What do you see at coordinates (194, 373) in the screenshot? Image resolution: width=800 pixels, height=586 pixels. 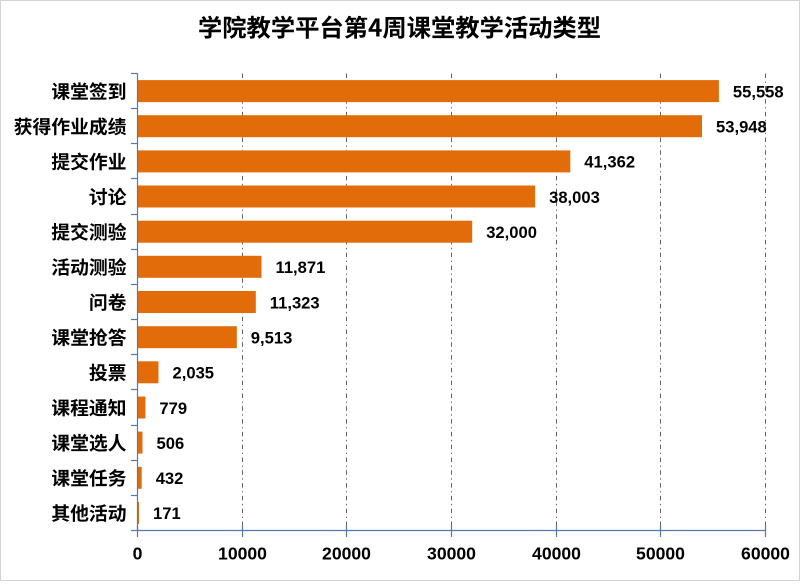 I see `svg-text: 2,035` at bounding box center [194, 373].